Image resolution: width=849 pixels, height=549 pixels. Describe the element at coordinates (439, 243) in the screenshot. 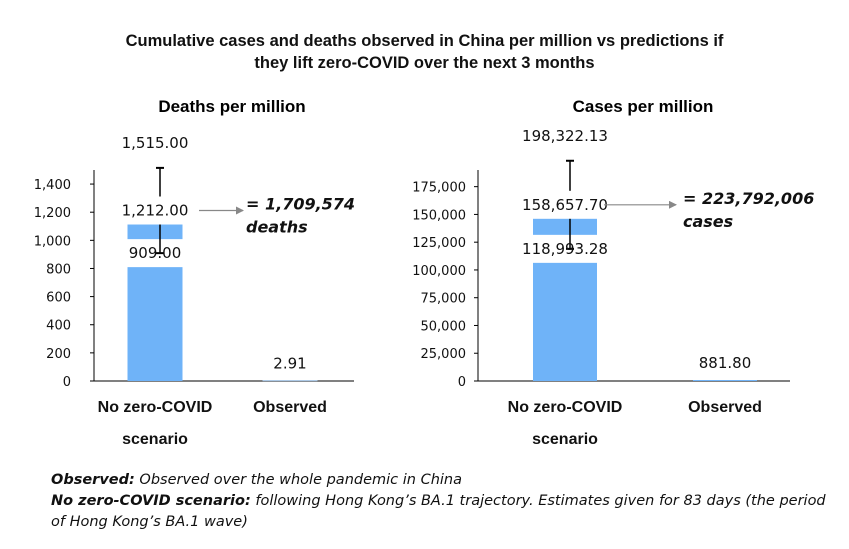

I see `cases-y-tick-label: 125,000` at that location.